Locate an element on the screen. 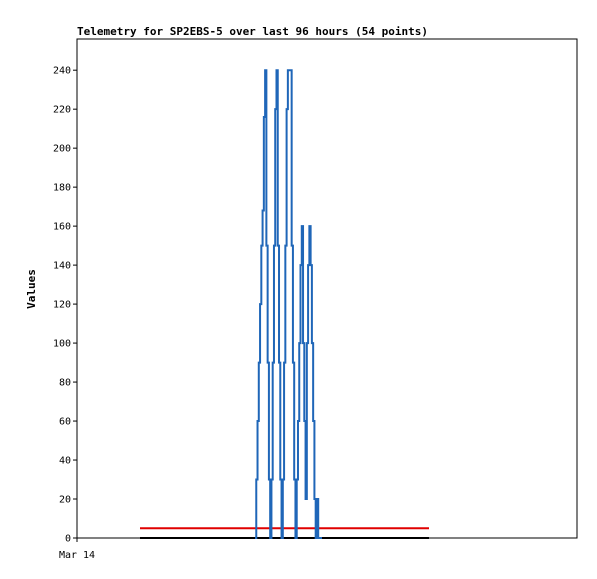 This screenshot has width=597, height=579. y-tick-label: 100 is located at coordinates (62, 344).